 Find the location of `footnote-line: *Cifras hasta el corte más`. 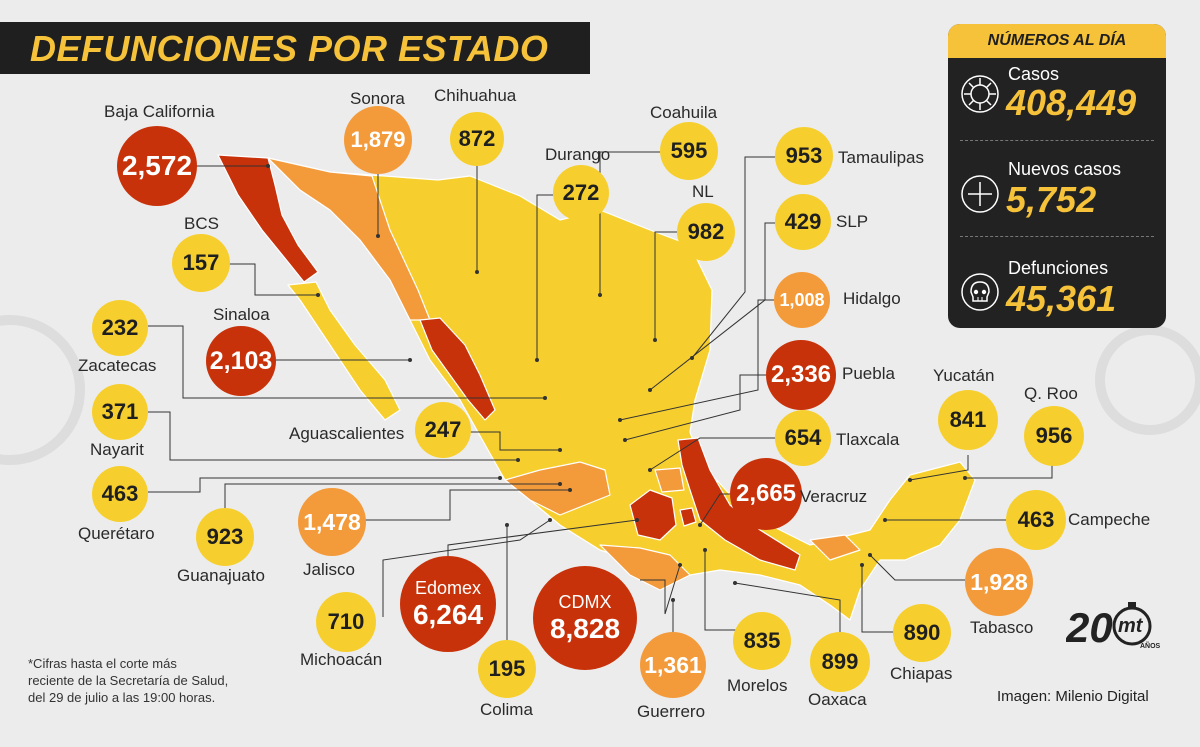

footnote-line: *Cifras hasta el corte más is located at coordinates (102, 663).